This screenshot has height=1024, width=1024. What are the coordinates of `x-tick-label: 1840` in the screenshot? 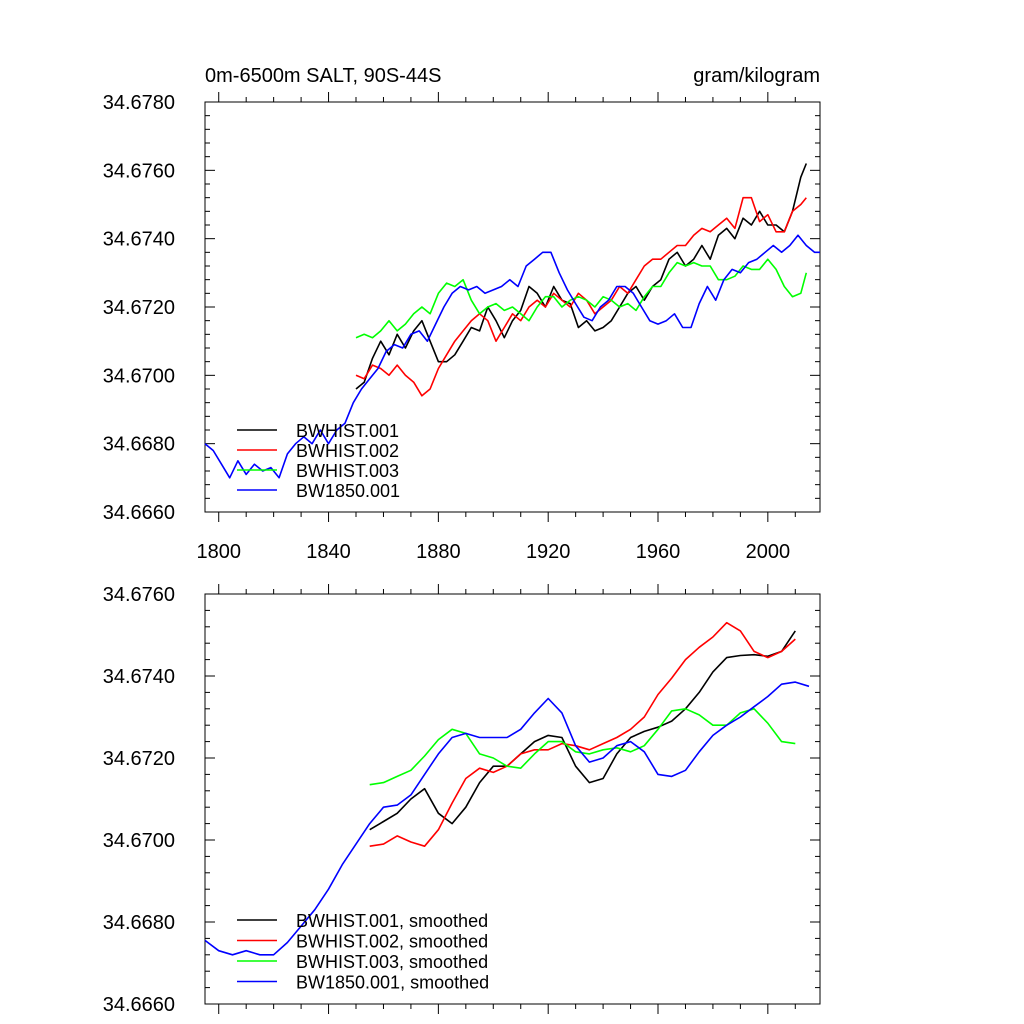 It's located at (328, 552).